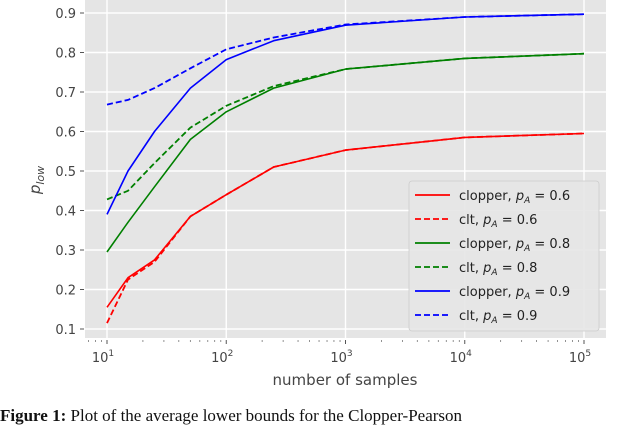 This screenshot has height=426, width=640. I want to click on x-tick-label: 10¹, so click(103, 357).